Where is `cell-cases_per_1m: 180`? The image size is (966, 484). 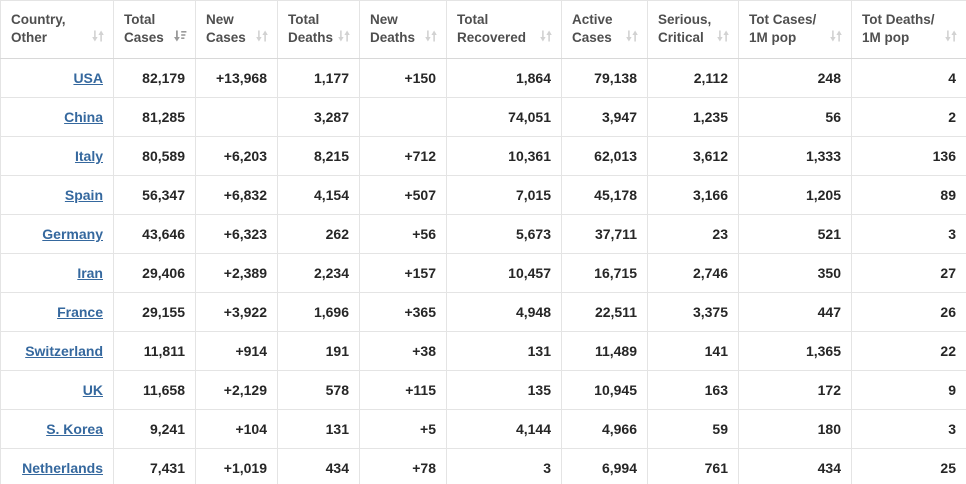 cell-cases_per_1m: 180 is located at coordinates (795, 429).